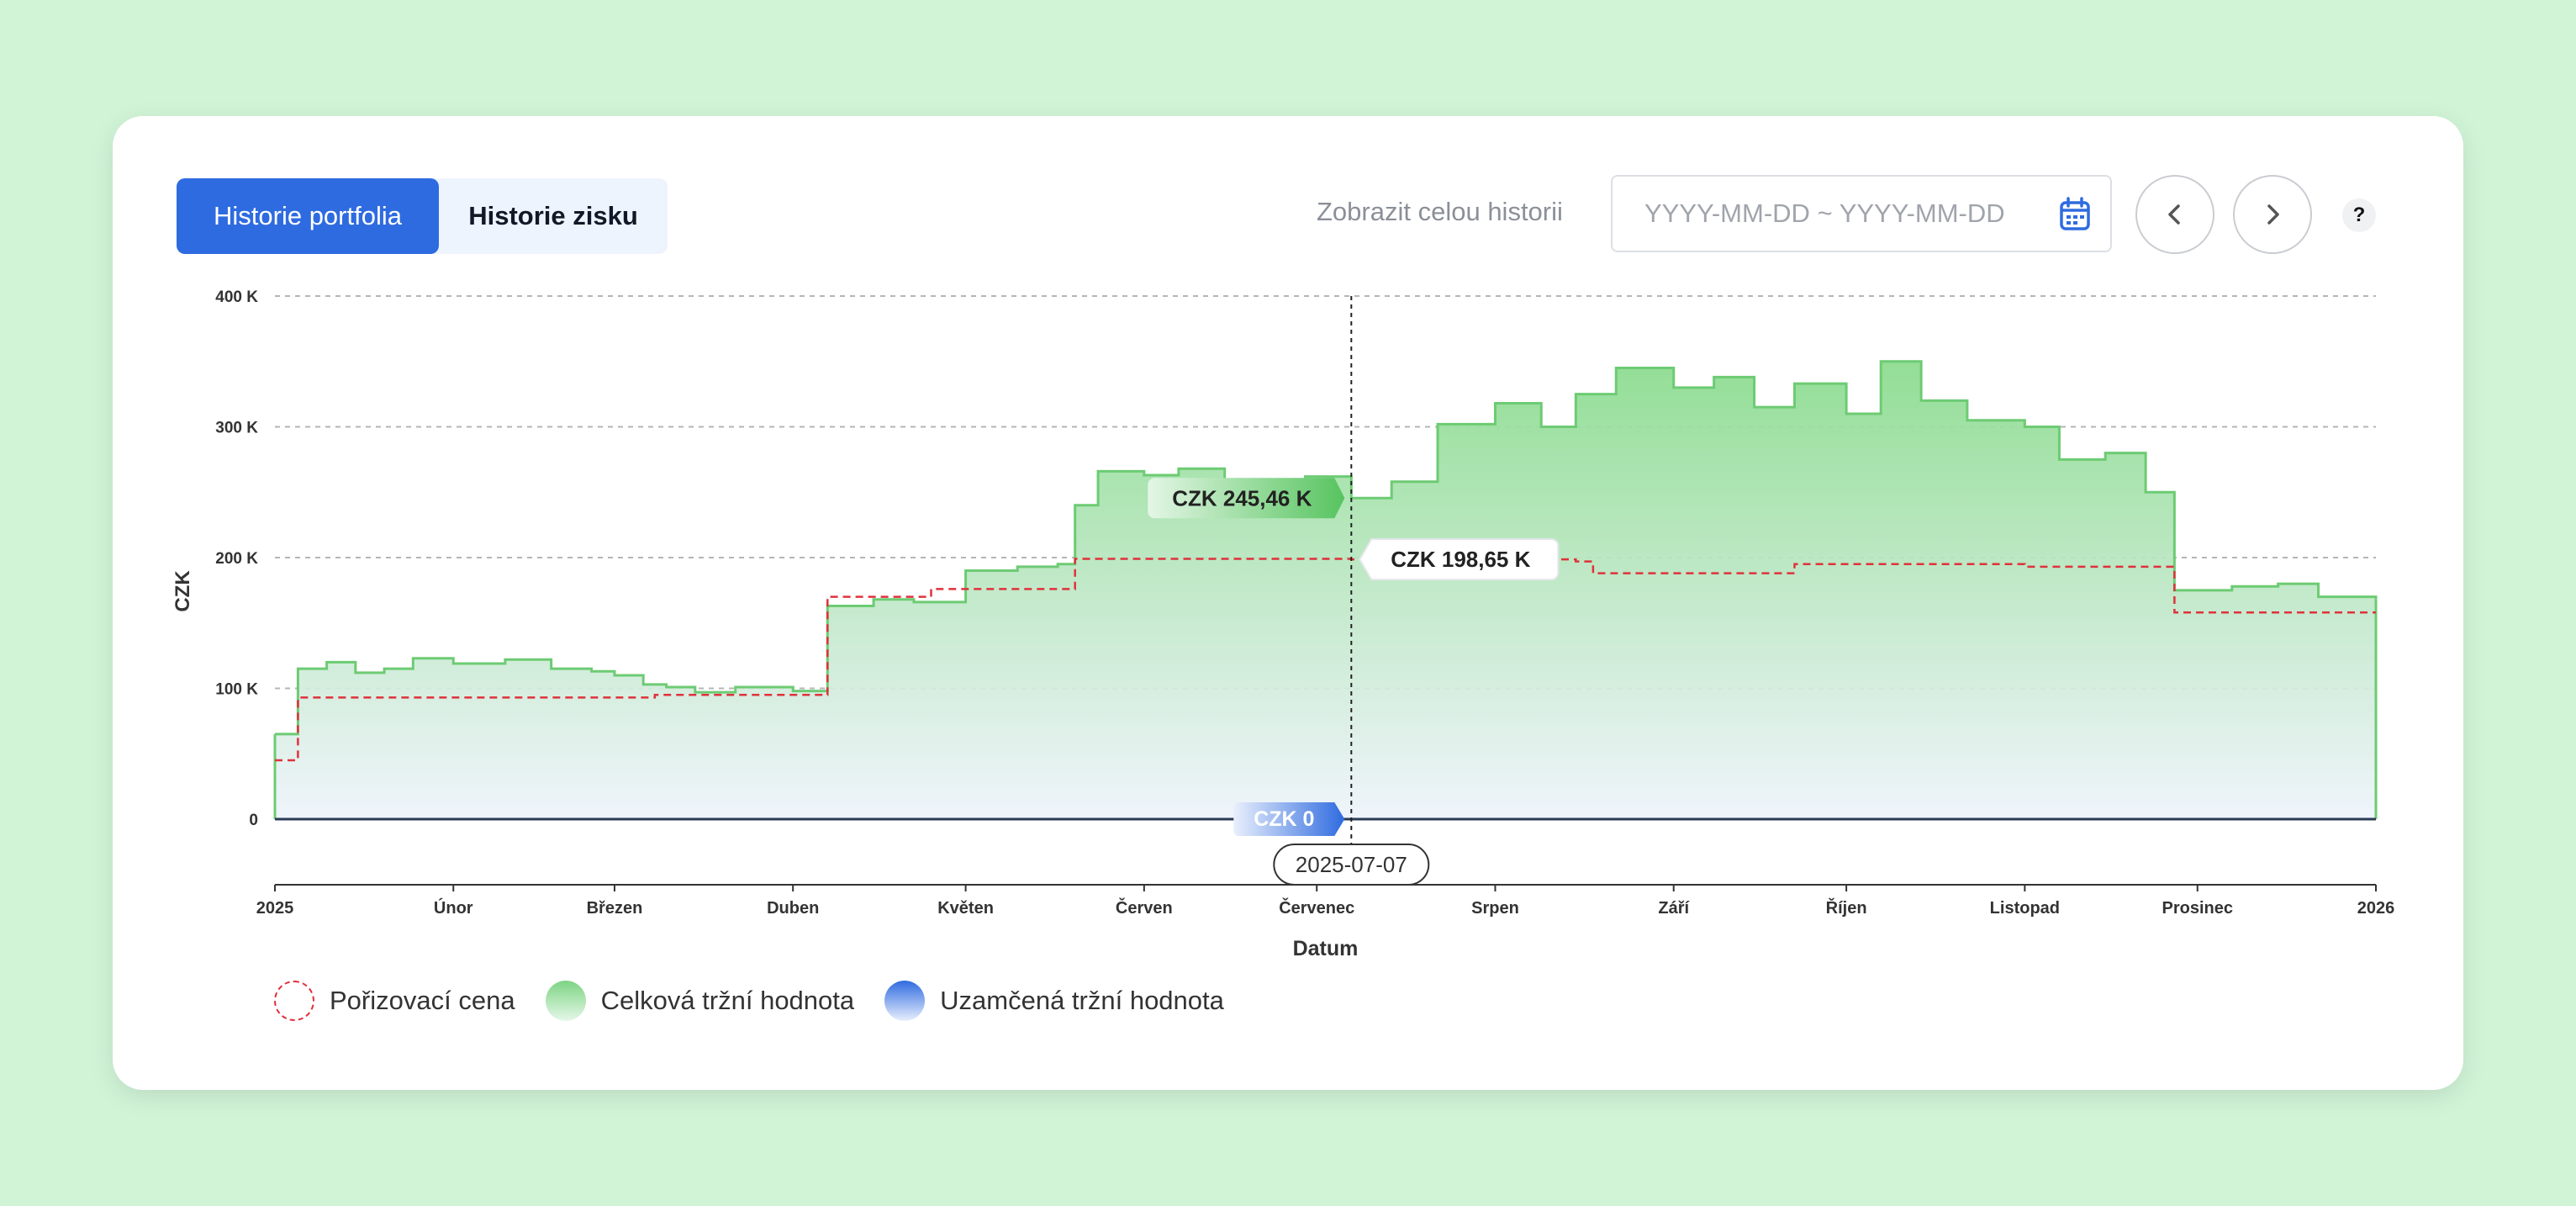 Image resolution: width=2576 pixels, height=1206 pixels. Describe the element at coordinates (1082, 1001) in the screenshot. I see `legend-label-locked: Uzamčená tržní hodnota` at that location.